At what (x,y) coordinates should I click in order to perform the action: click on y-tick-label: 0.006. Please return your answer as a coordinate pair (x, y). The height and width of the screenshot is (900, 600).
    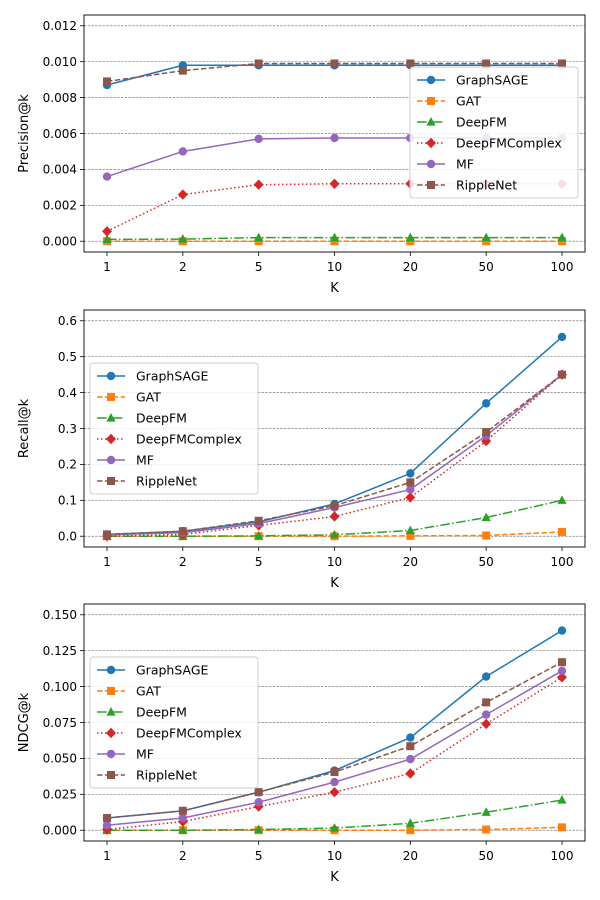
    Looking at the image, I should click on (60, 134).